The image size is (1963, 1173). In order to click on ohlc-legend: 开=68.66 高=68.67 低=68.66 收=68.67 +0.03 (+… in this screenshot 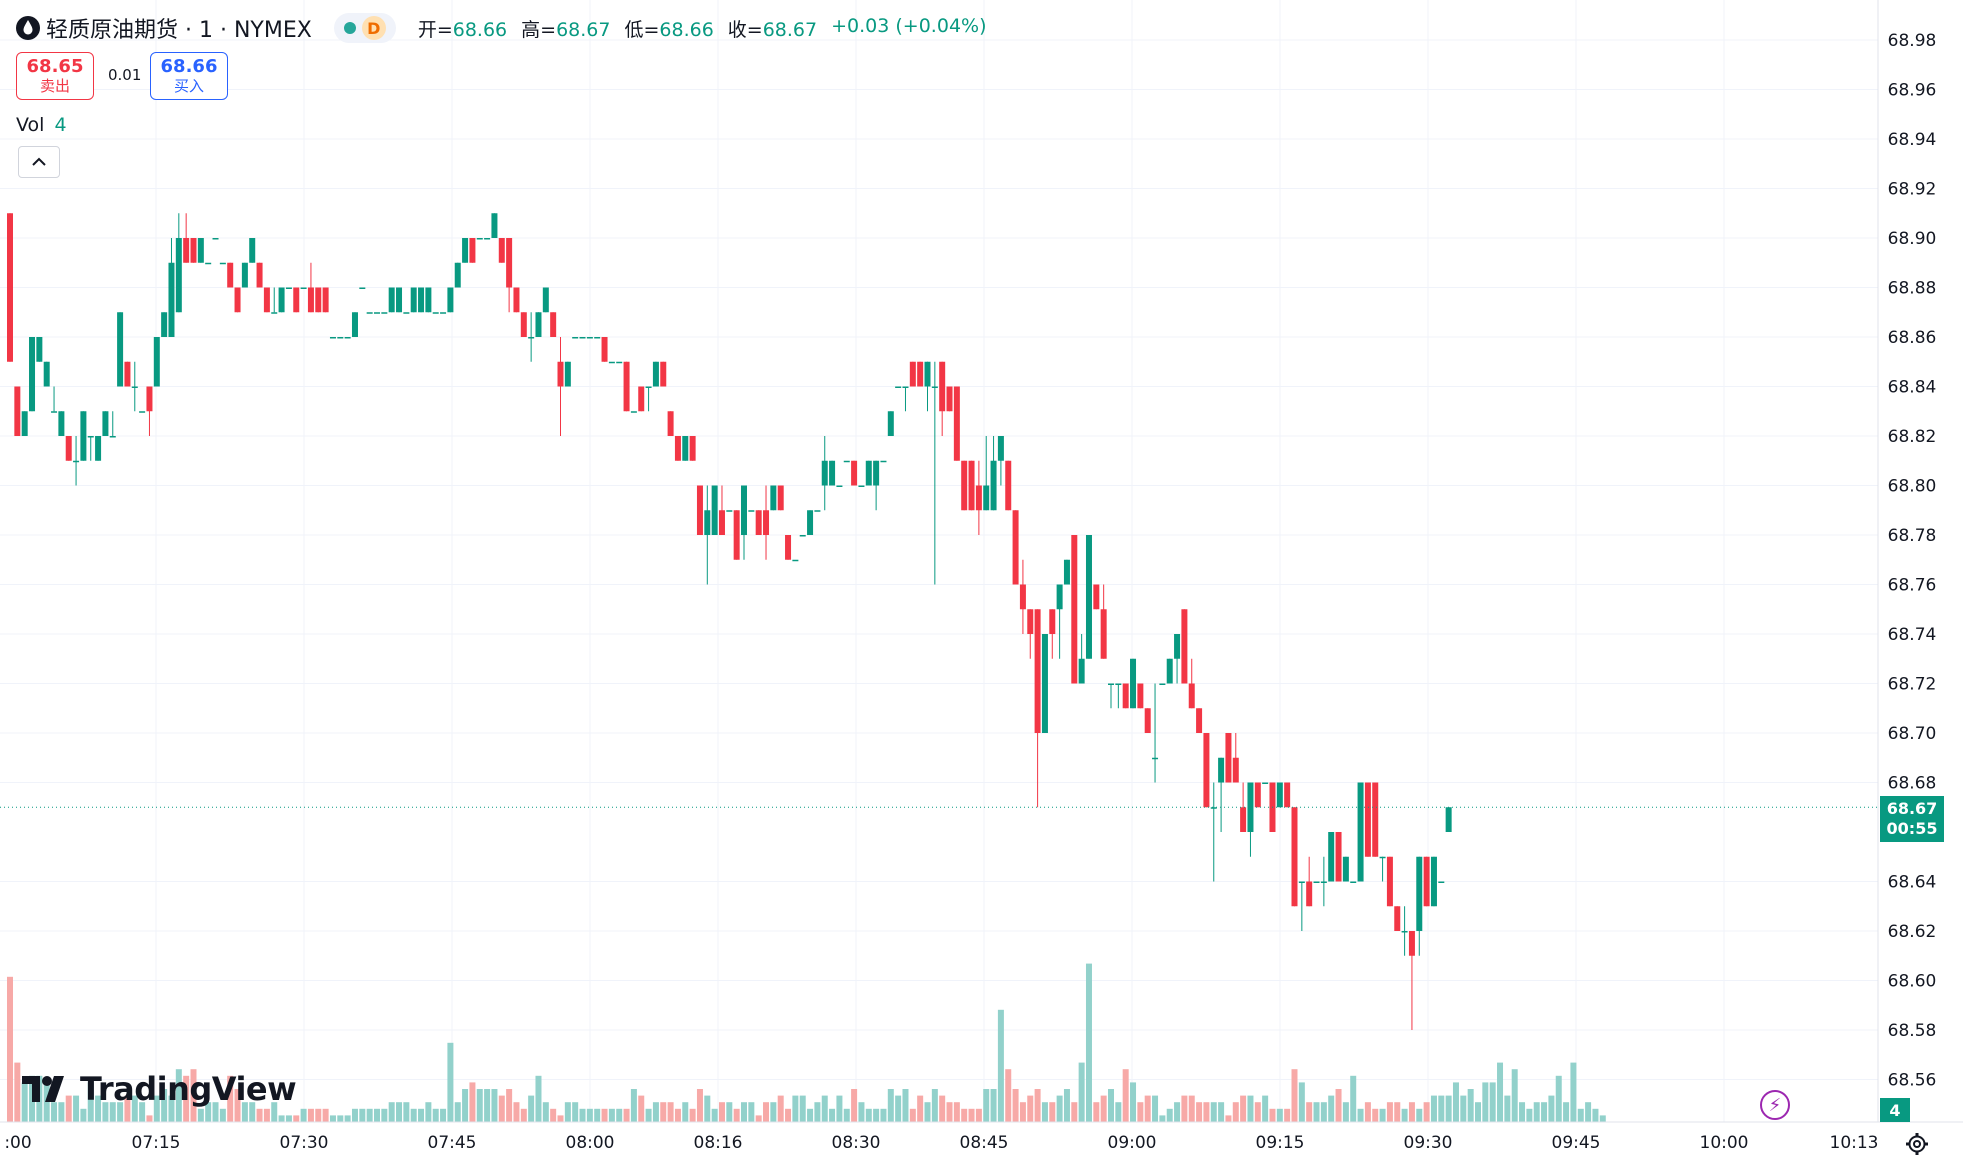, I will do `click(702, 28)`.